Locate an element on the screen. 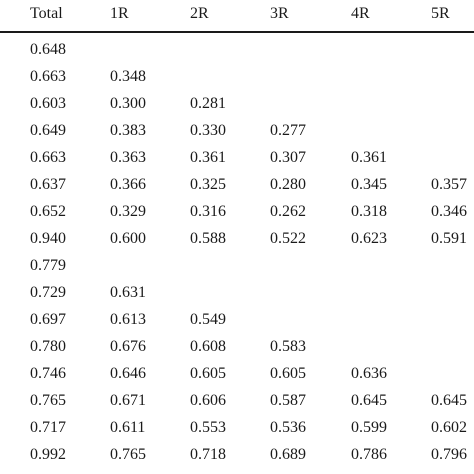 The image size is (474, 474). cell-total: 0.648 is located at coordinates (48, 49).